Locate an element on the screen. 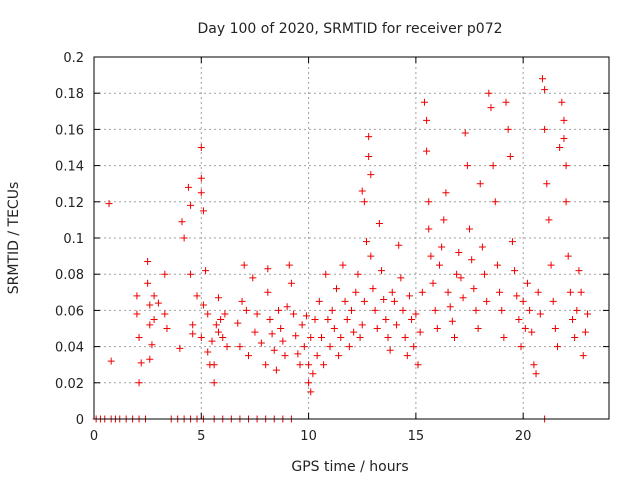 The width and height of the screenshot is (640, 480). y-tick-label: 0.16 is located at coordinates (69, 130).